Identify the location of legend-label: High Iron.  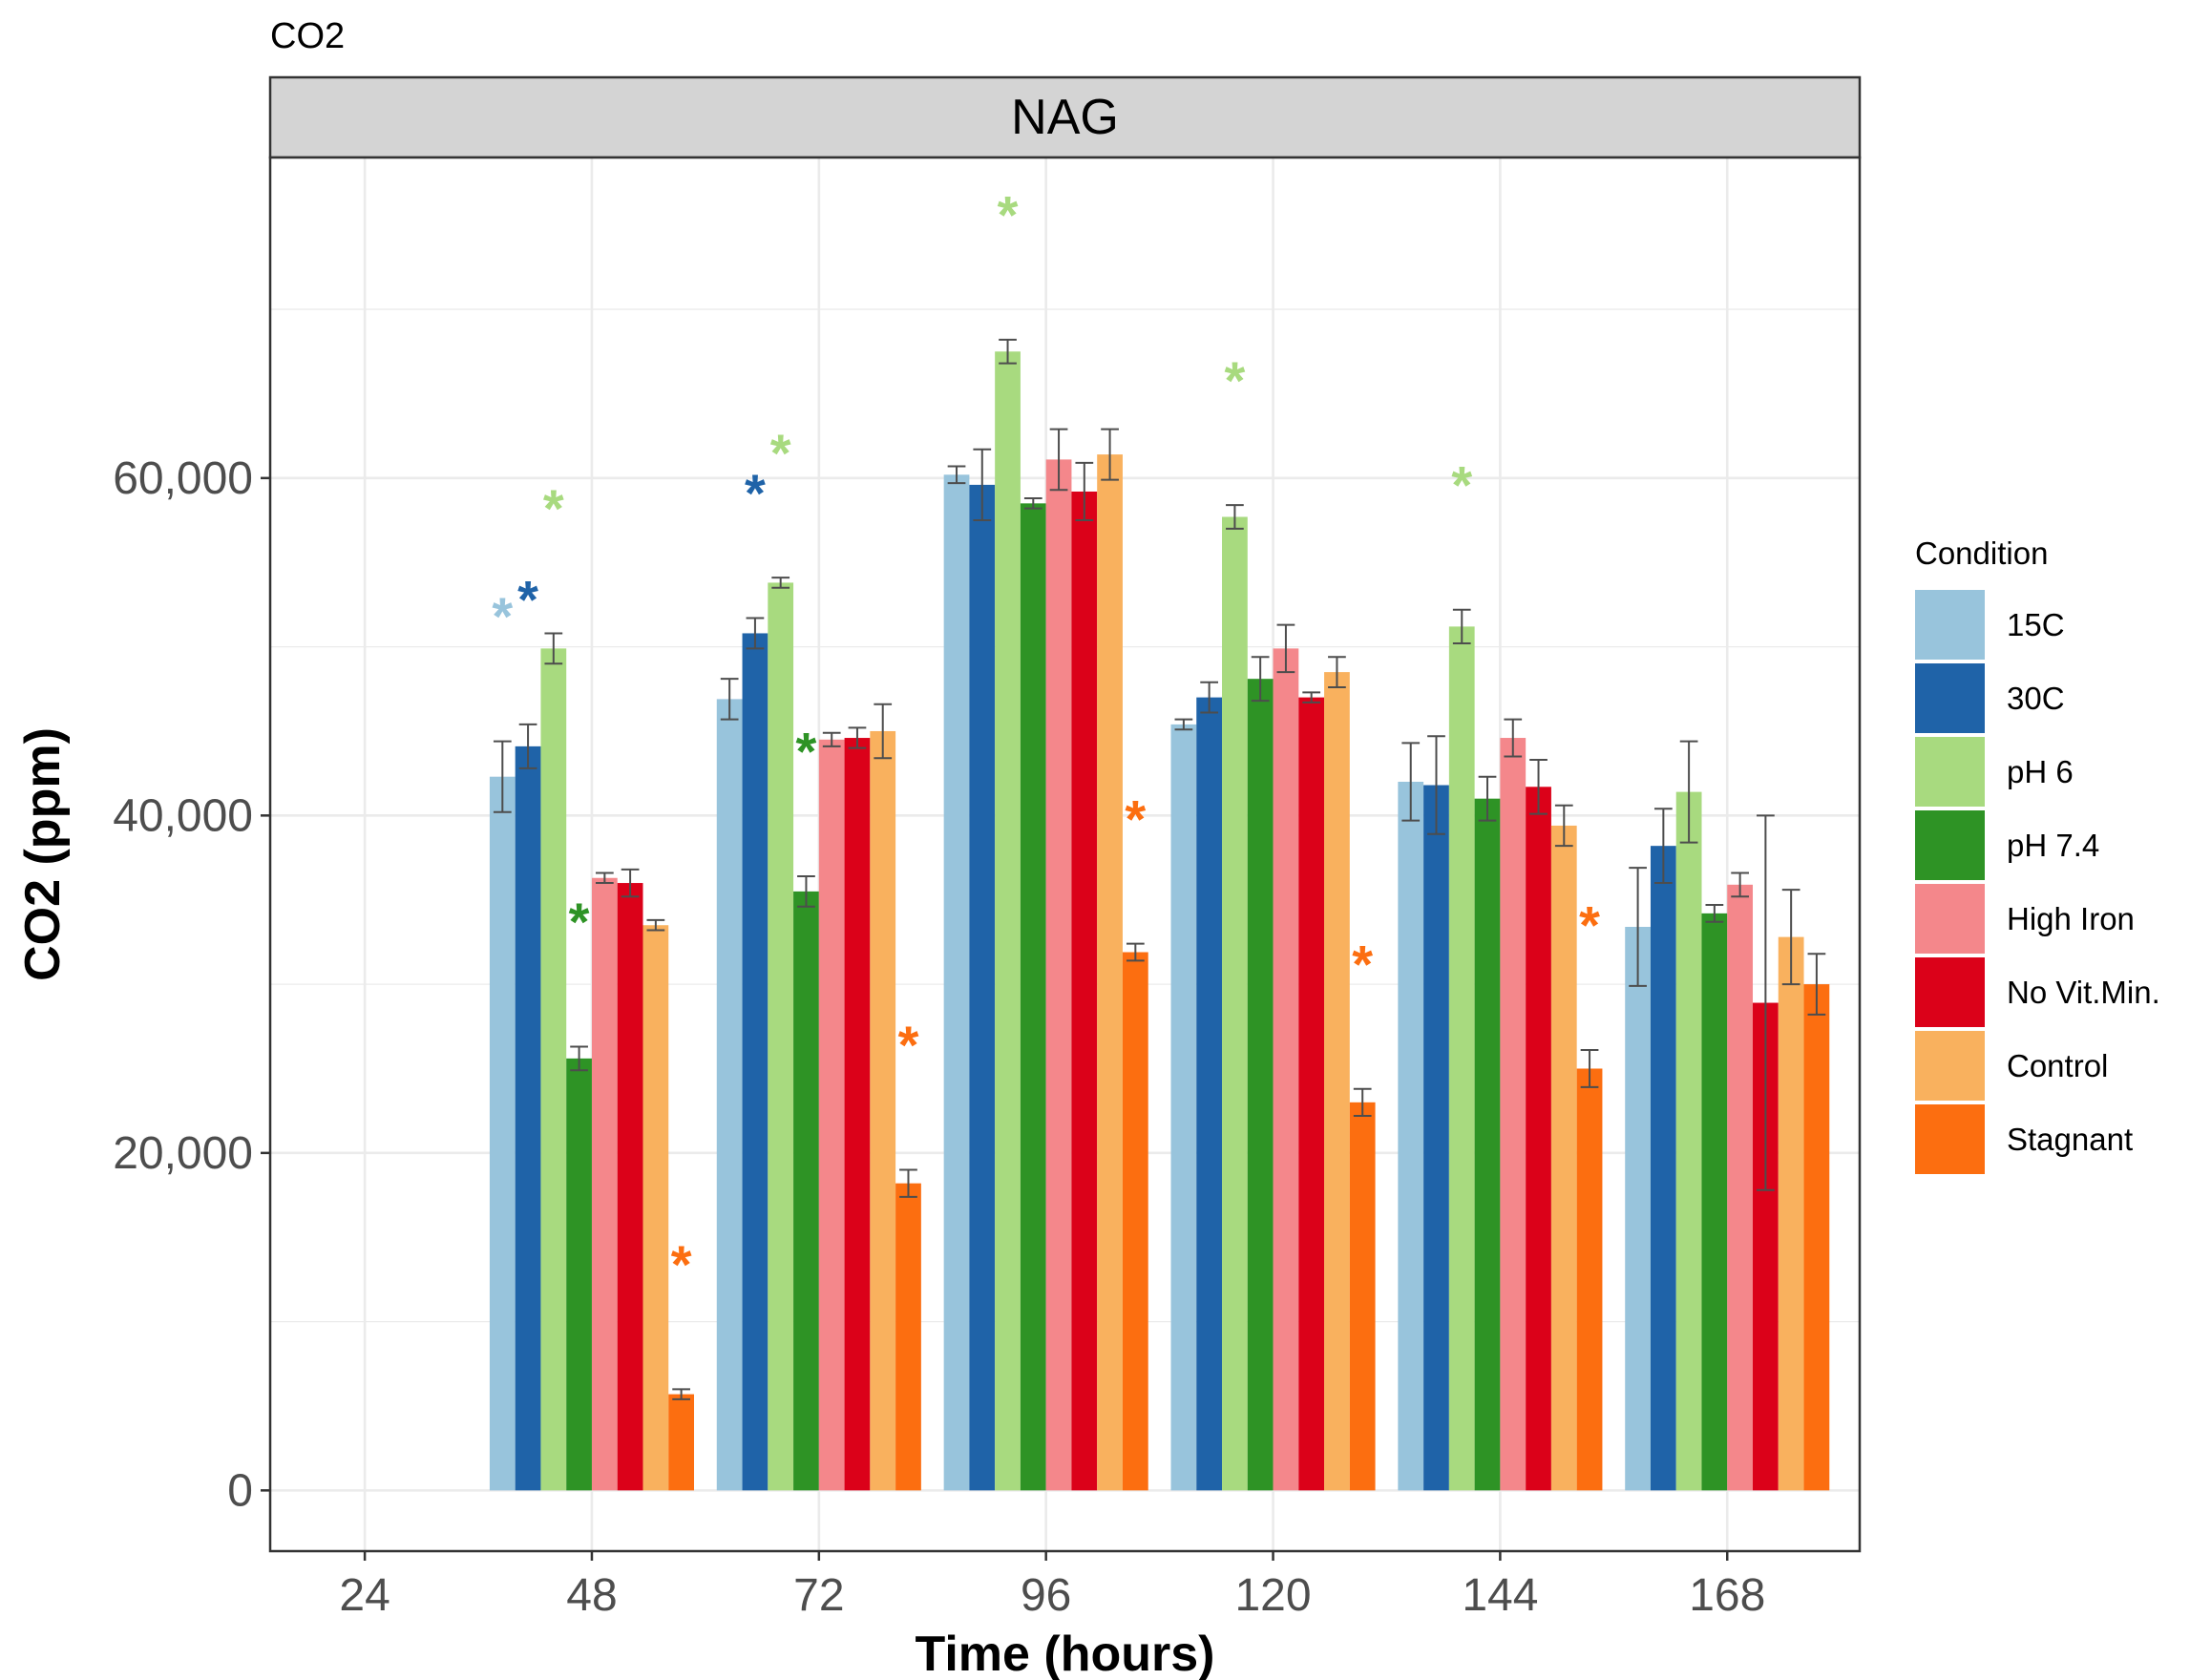
(2071, 919).